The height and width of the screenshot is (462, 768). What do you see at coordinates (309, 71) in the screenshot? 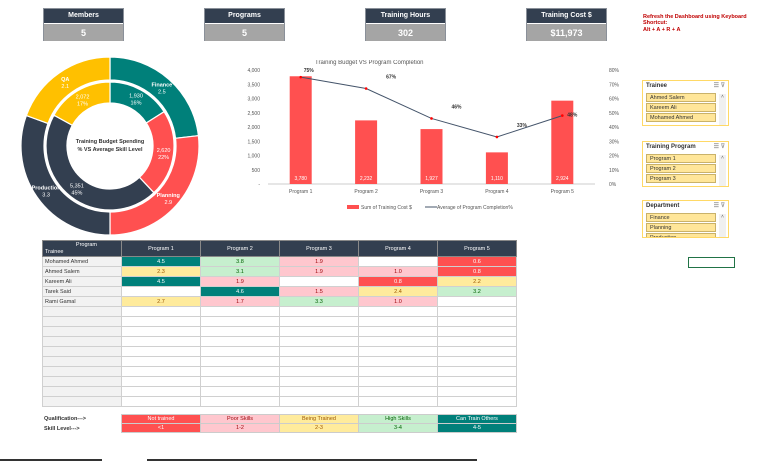
I see `line-label: 75%` at bounding box center [309, 71].